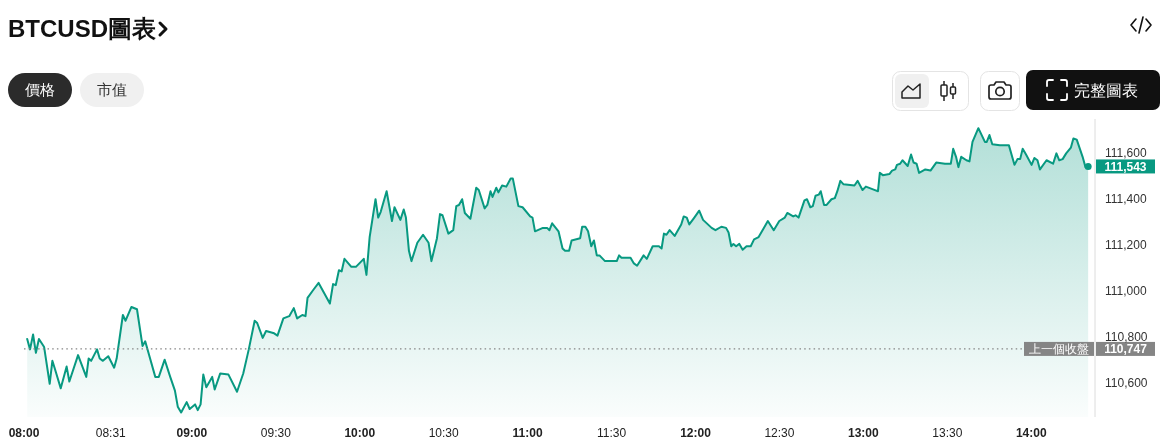  Describe the element at coordinates (1126, 349) in the screenshot. I see `y-tick-label: 110,747` at that location.